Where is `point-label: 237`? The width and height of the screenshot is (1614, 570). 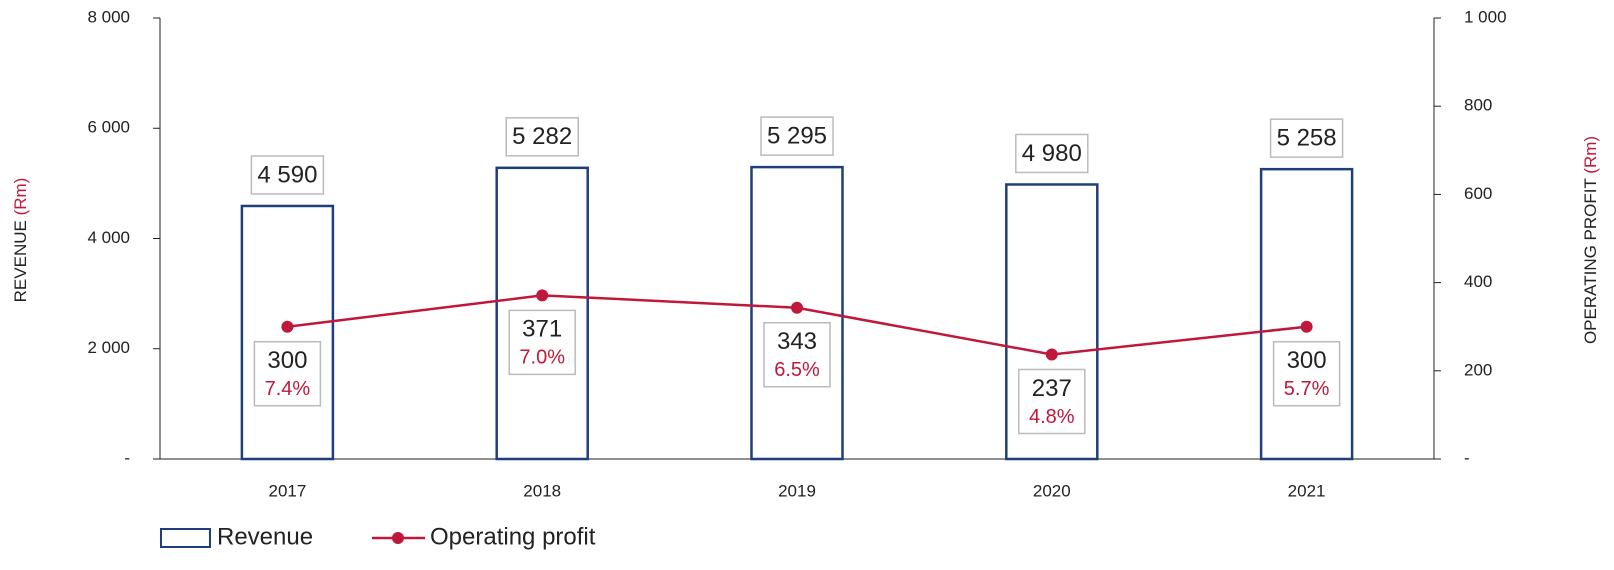
point-label: 237 is located at coordinates (1052, 388).